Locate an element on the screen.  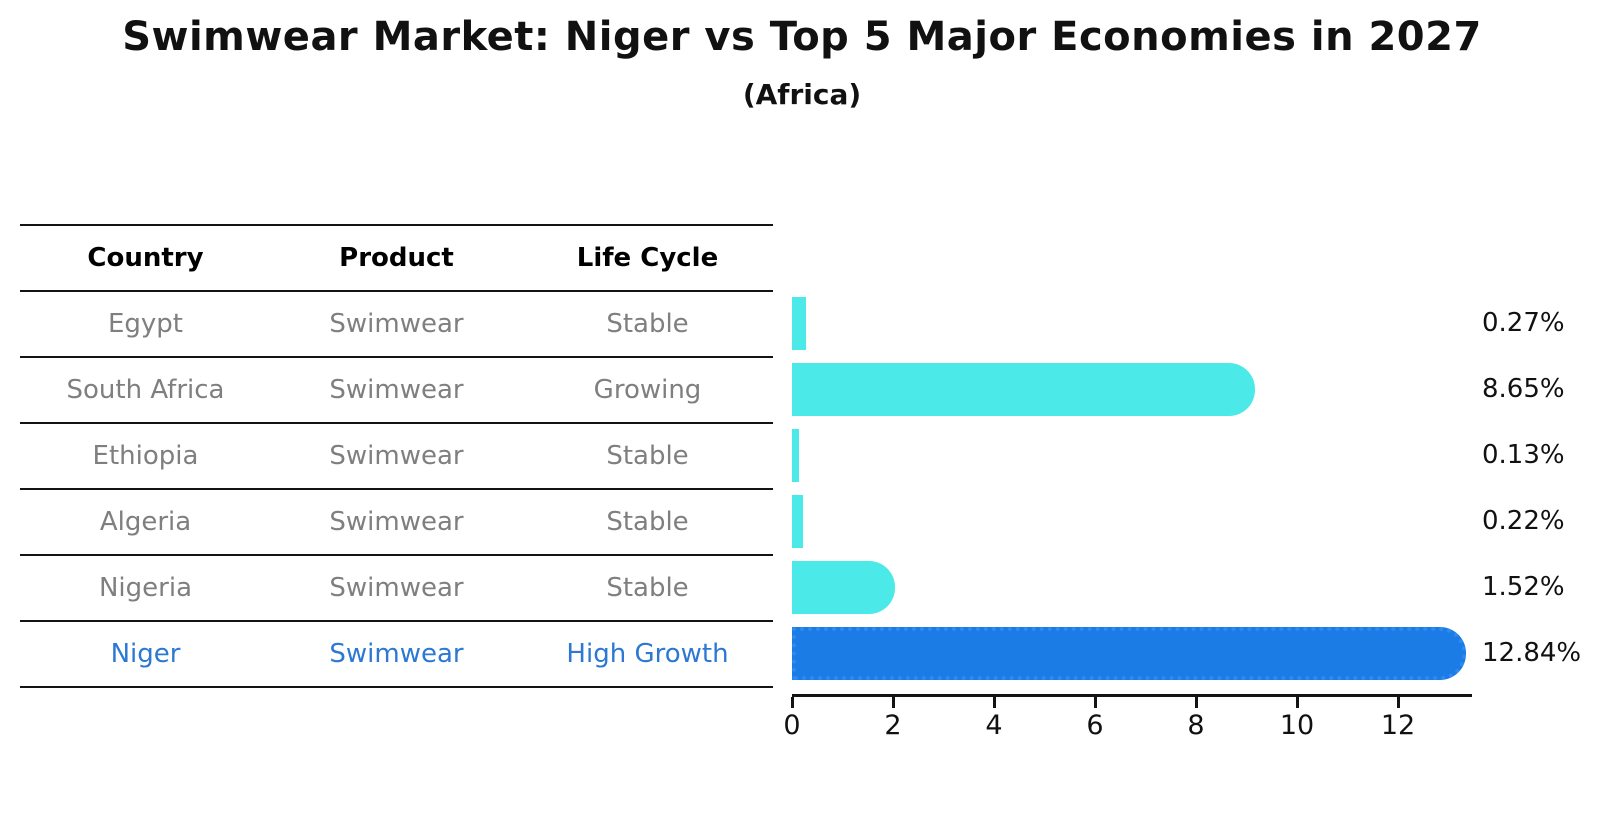
chart-subtitle: (Africa) is located at coordinates (802, 94).